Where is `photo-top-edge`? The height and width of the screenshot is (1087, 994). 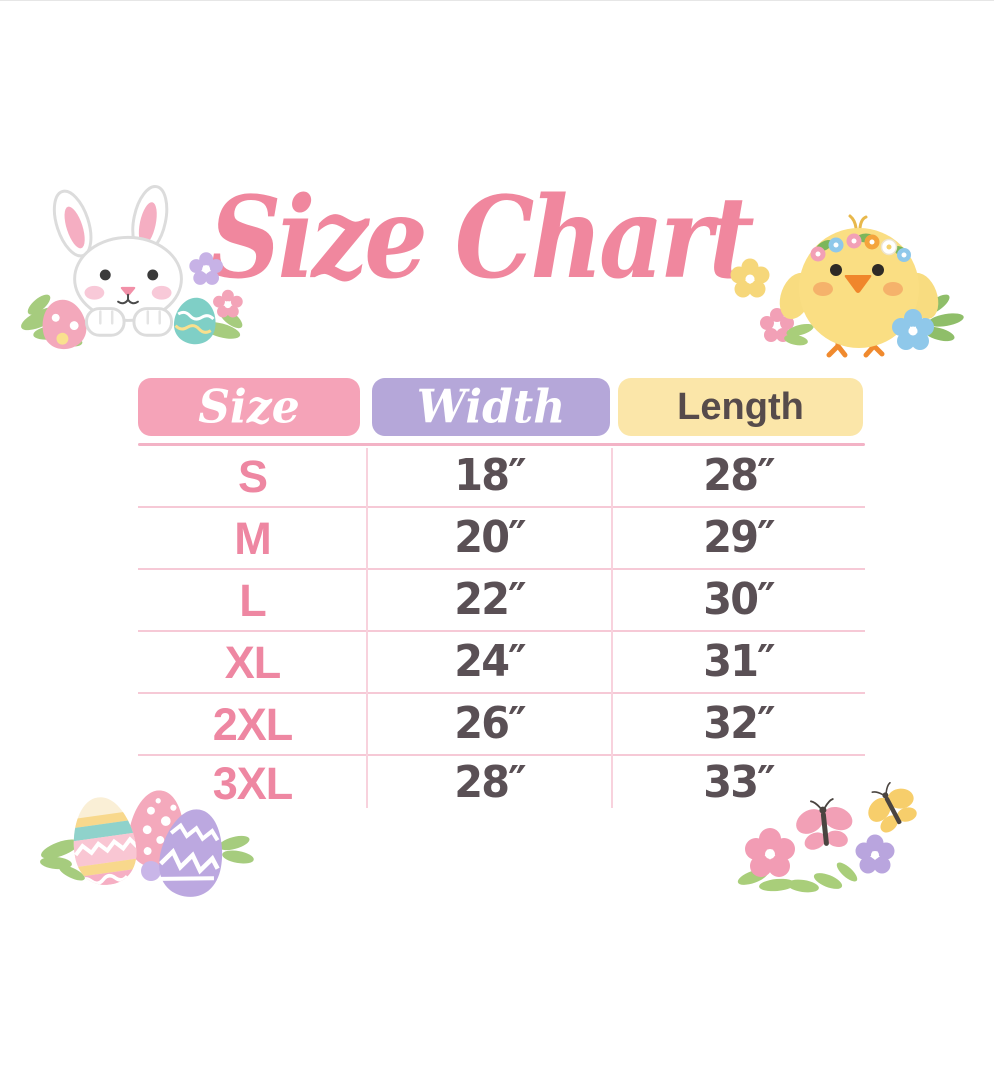
photo-top-edge is located at coordinates (497, 0).